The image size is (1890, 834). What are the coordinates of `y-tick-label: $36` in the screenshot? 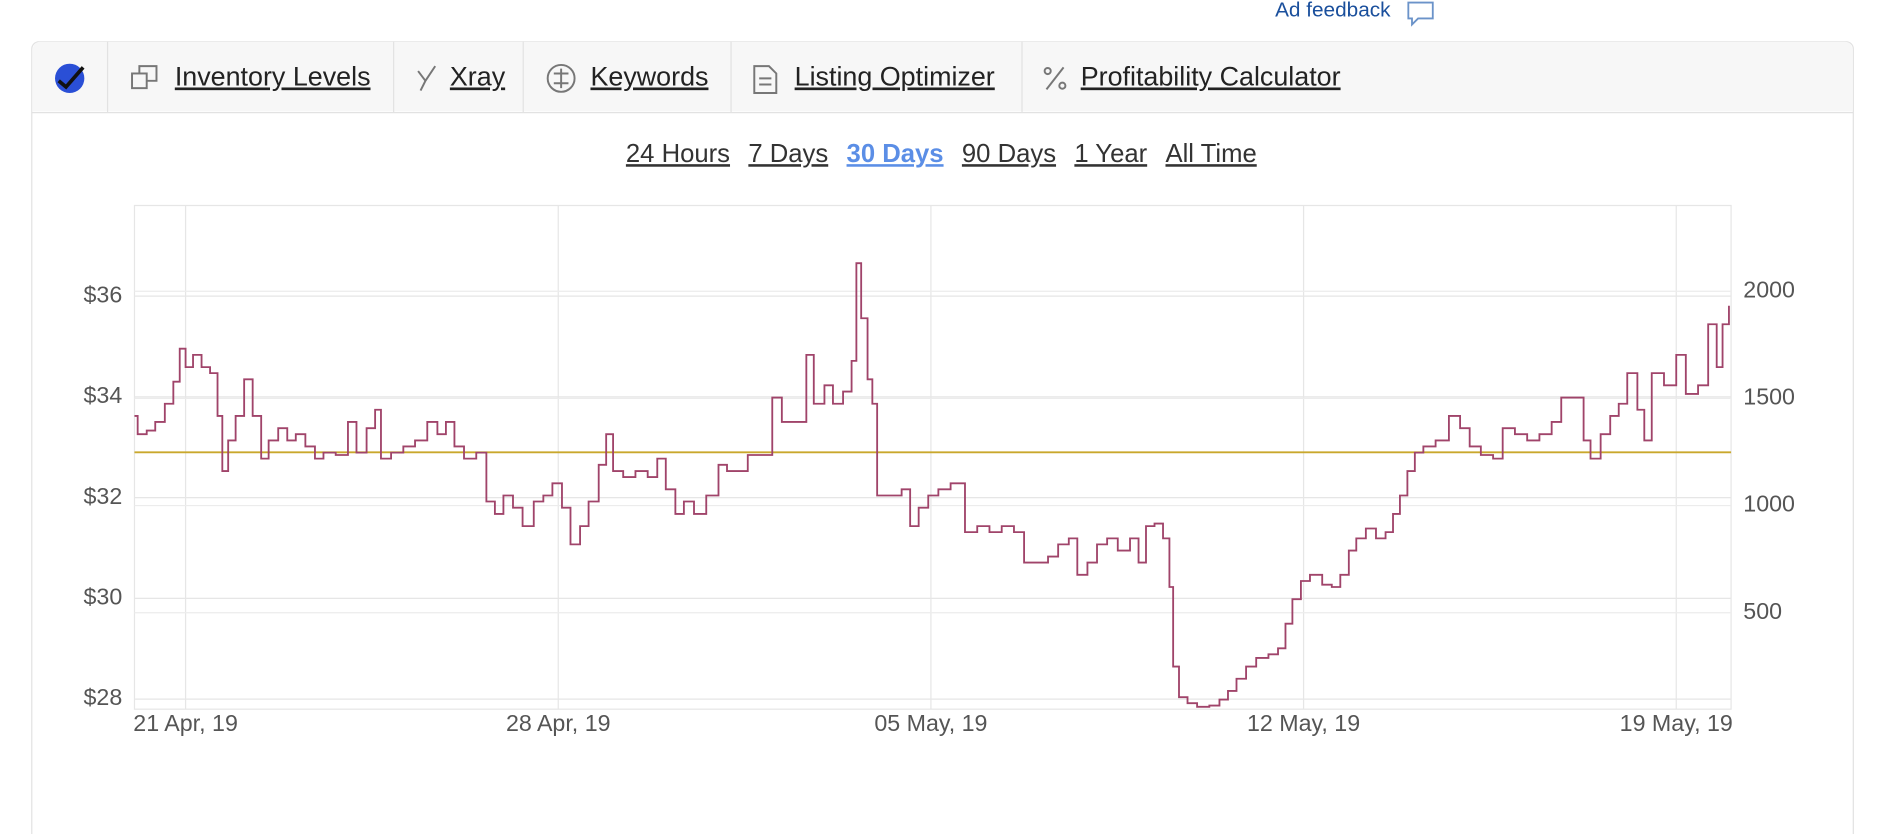 It's located at (103, 294).